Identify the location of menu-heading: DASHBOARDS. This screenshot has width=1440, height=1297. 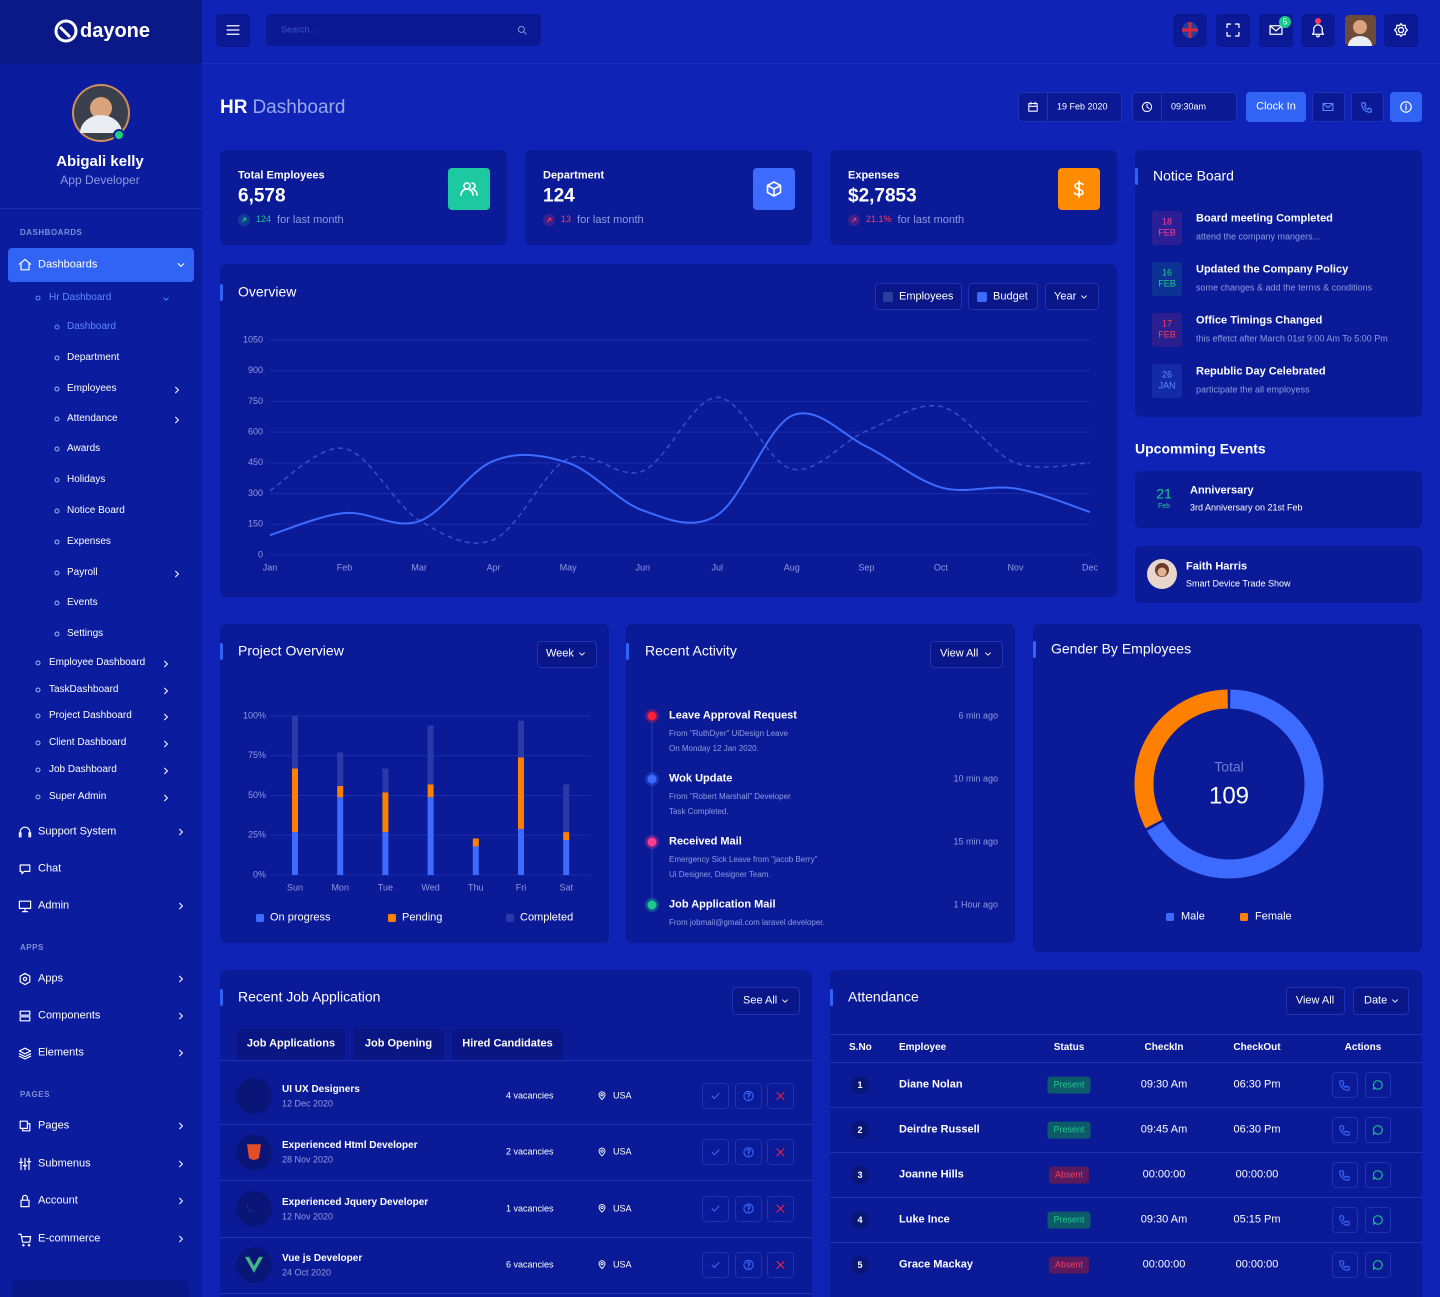
(51, 233).